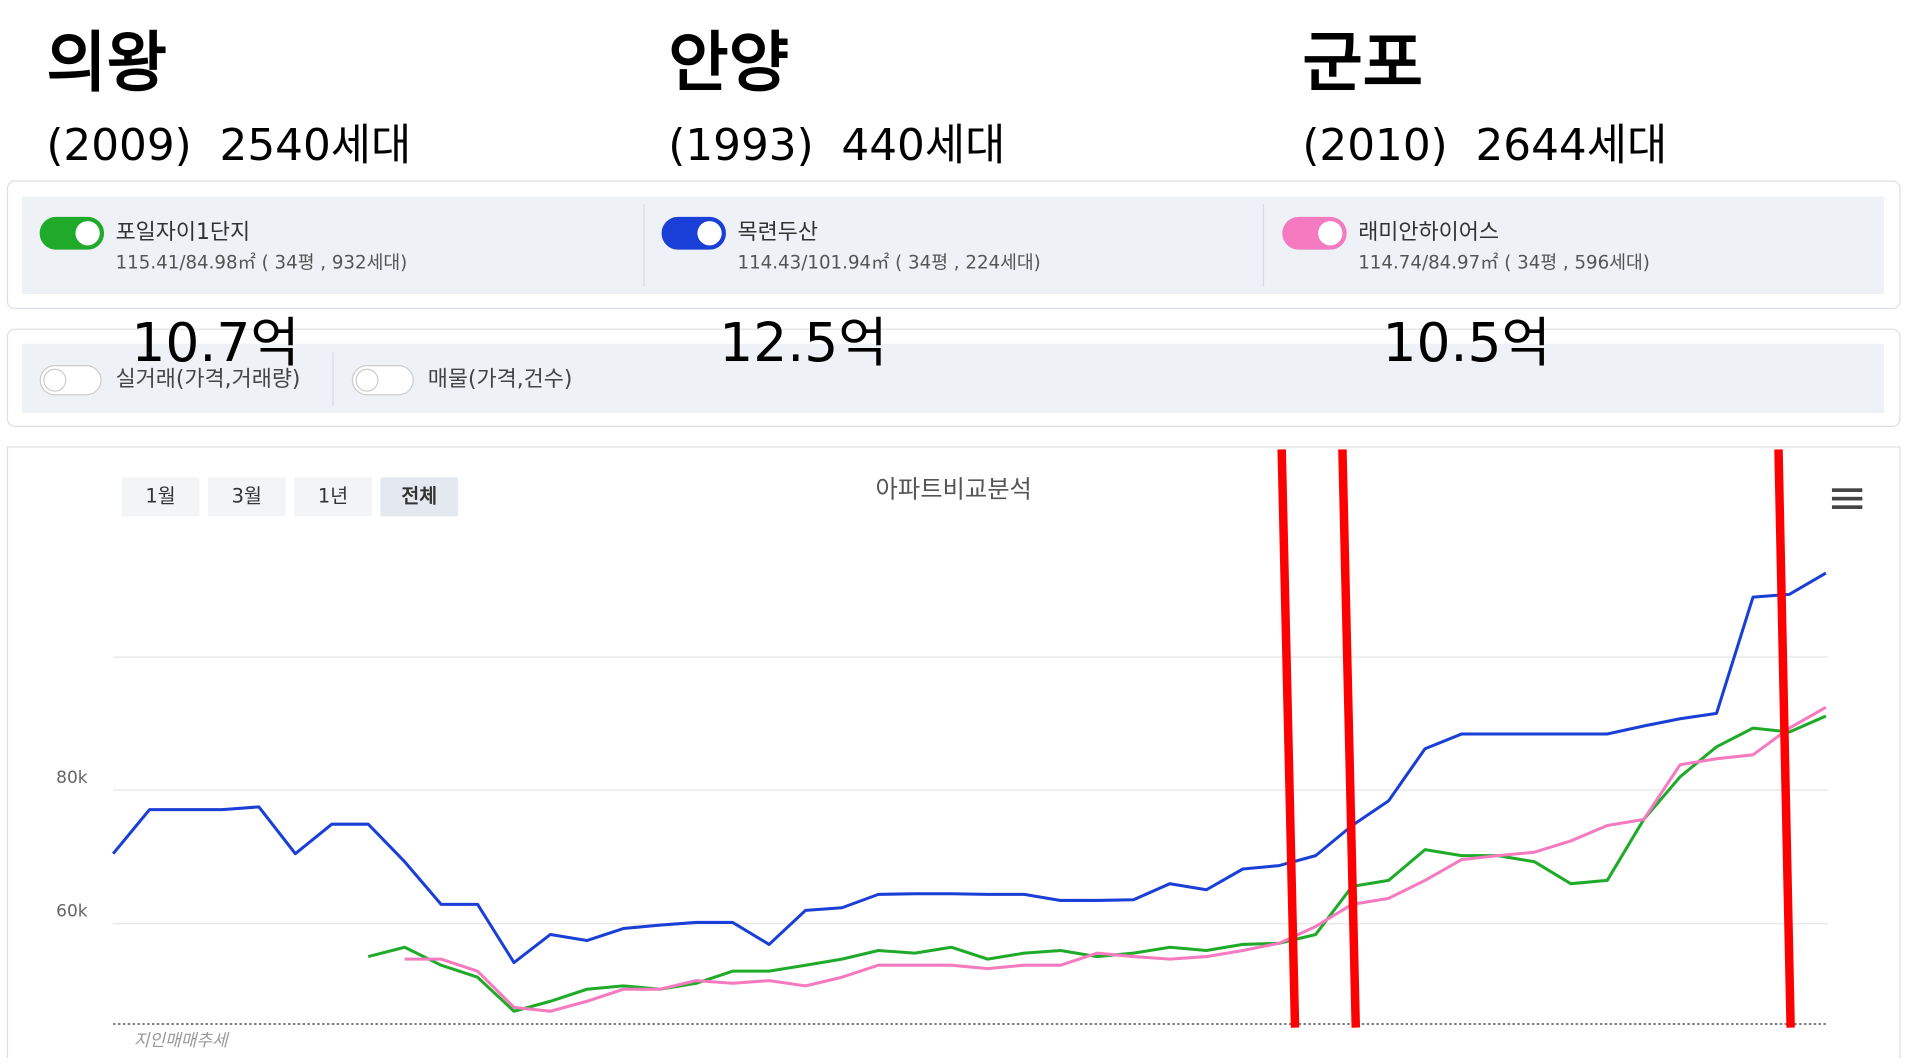 The image size is (1905, 1062). I want to click on filter-label: 실거래(가격,거래량), so click(208, 379).